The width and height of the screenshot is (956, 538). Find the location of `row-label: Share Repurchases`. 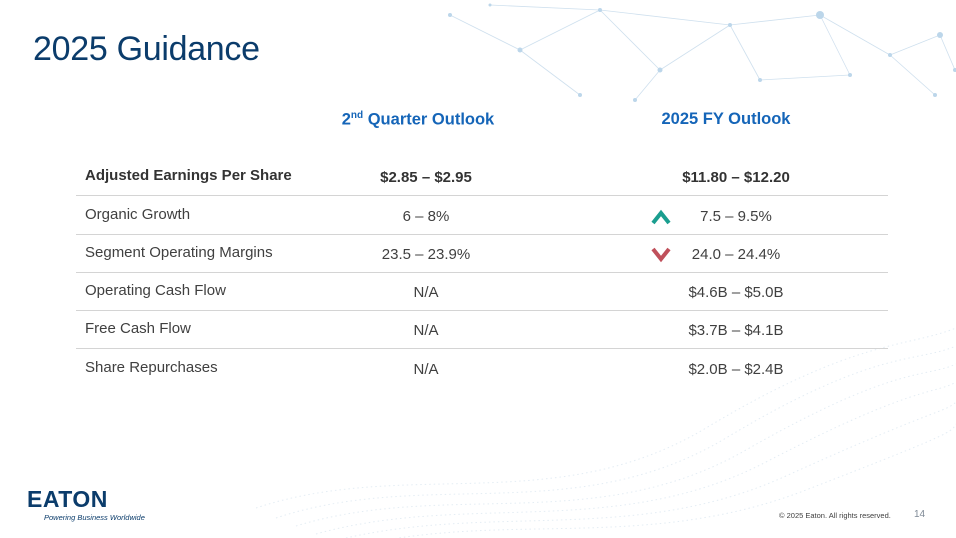

row-label: Share Repurchases is located at coordinates (151, 367).